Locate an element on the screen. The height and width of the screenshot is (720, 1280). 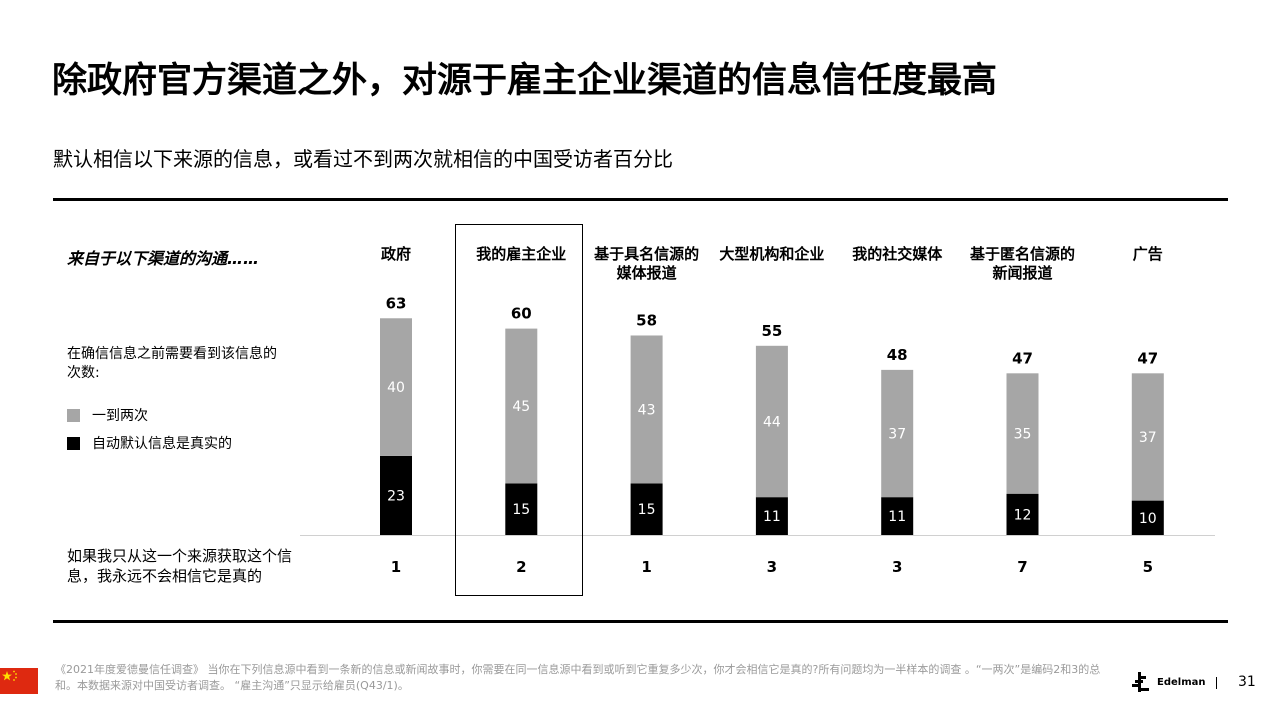
slide-title: 除政府官方渠道之外，对源于雇主企业渠道的信息信任度最高 is located at coordinates (525, 81).